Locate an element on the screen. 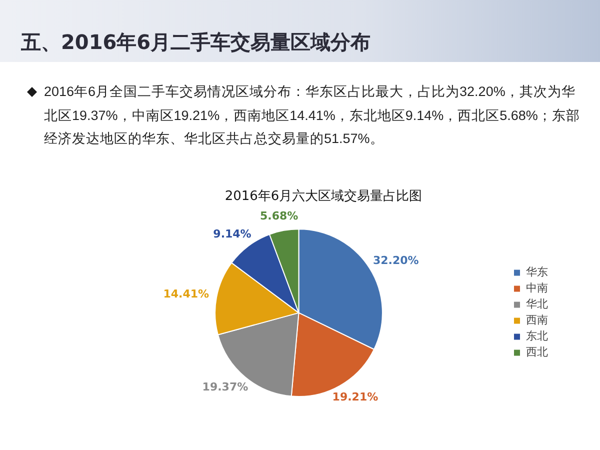 This screenshot has height=450, width=600. data-label: 9.14% is located at coordinates (232, 234).